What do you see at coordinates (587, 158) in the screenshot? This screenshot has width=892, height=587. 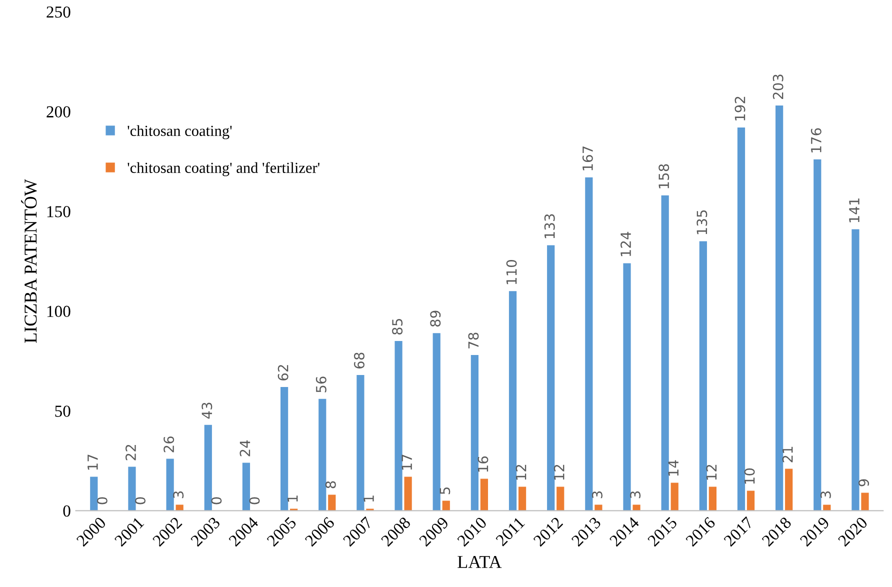 I see `data-label: 167` at bounding box center [587, 158].